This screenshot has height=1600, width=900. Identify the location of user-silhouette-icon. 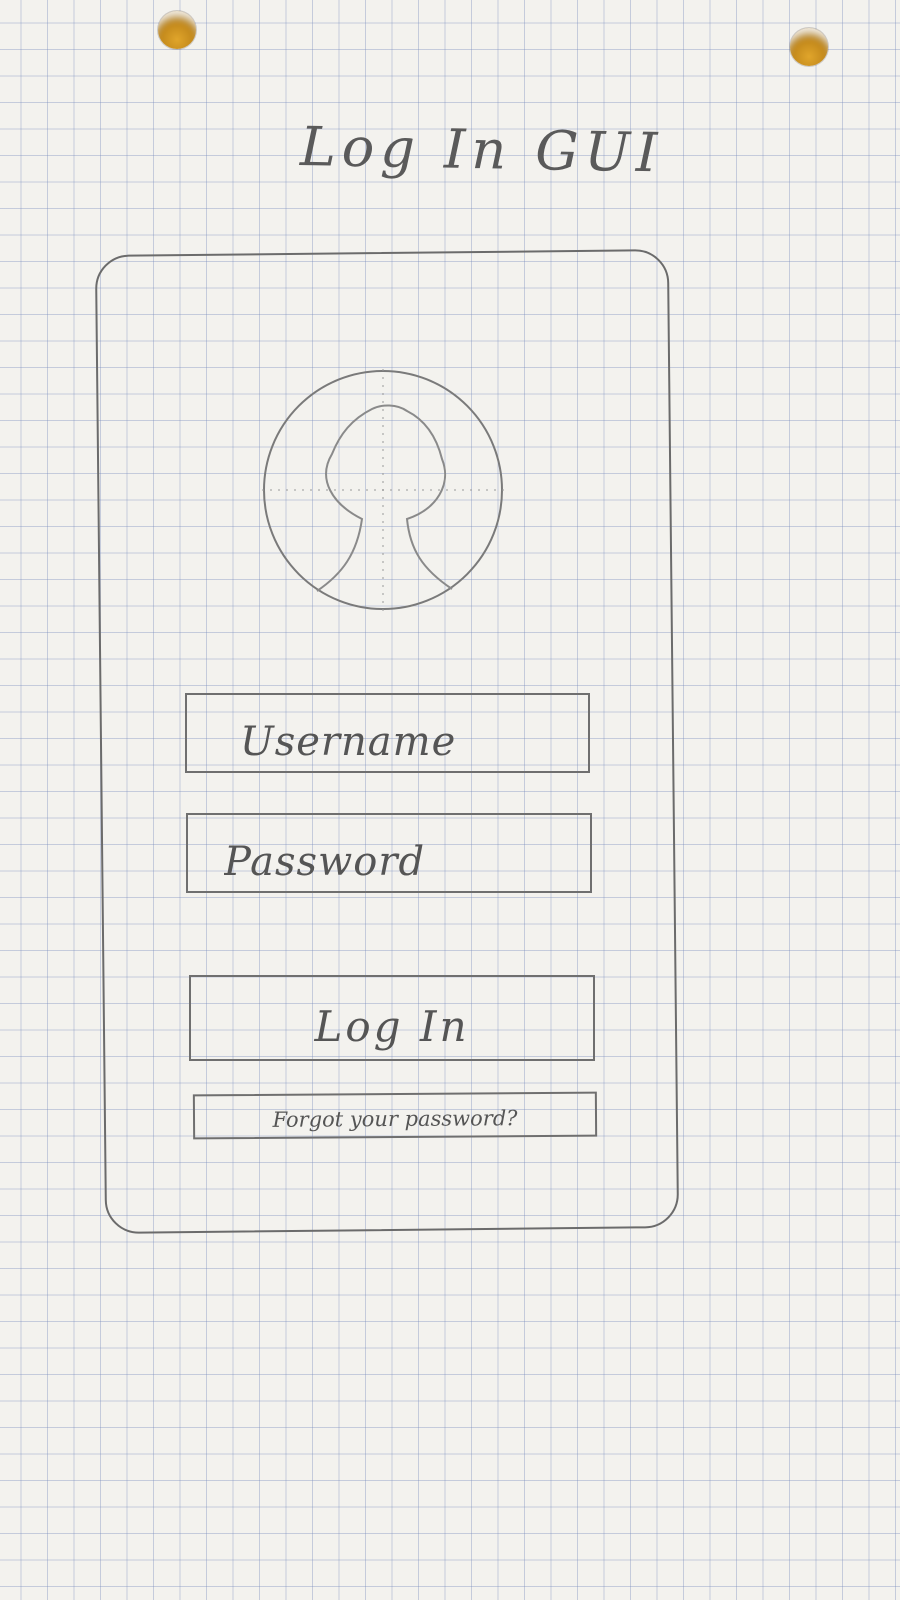
(383, 490).